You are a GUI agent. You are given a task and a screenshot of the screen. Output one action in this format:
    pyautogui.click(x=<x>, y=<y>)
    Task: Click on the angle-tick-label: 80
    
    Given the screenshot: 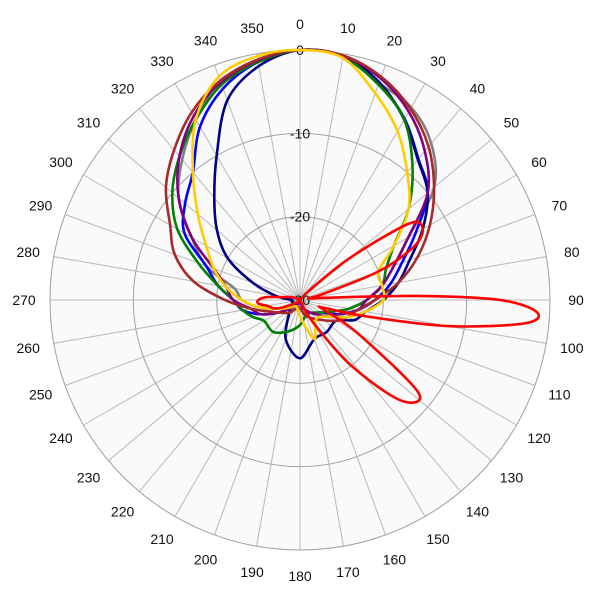 What is the action you would take?
    pyautogui.click(x=572, y=252)
    